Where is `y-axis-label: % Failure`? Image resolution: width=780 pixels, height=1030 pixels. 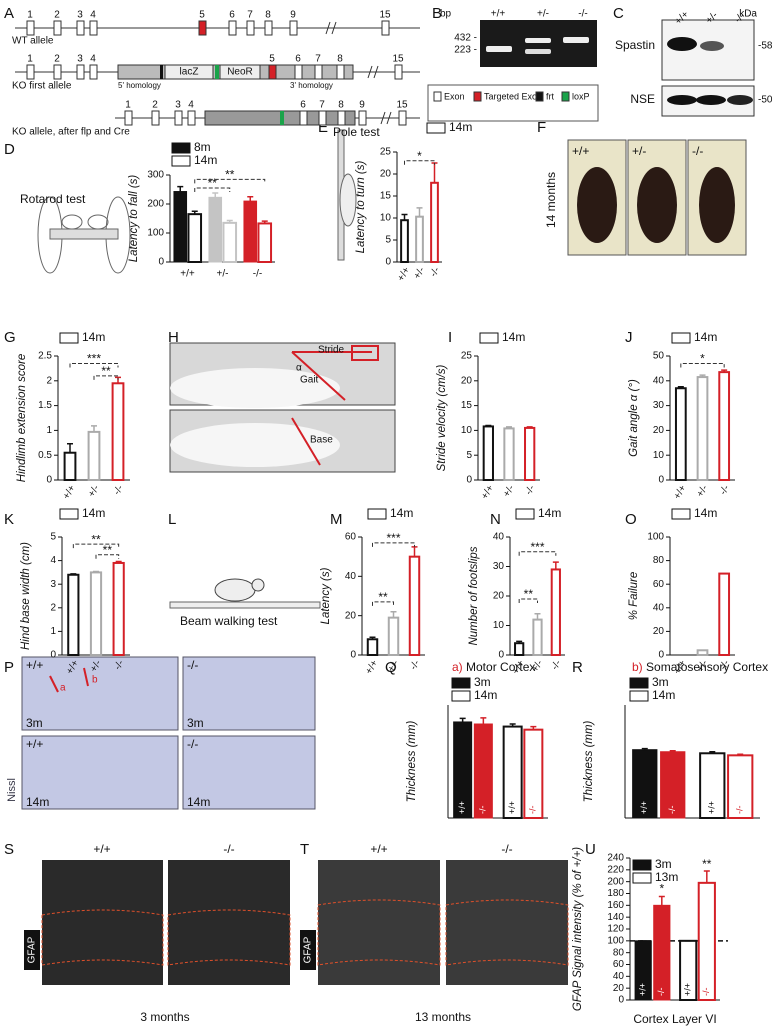 y-axis-label: % Failure is located at coordinates (634, 596).